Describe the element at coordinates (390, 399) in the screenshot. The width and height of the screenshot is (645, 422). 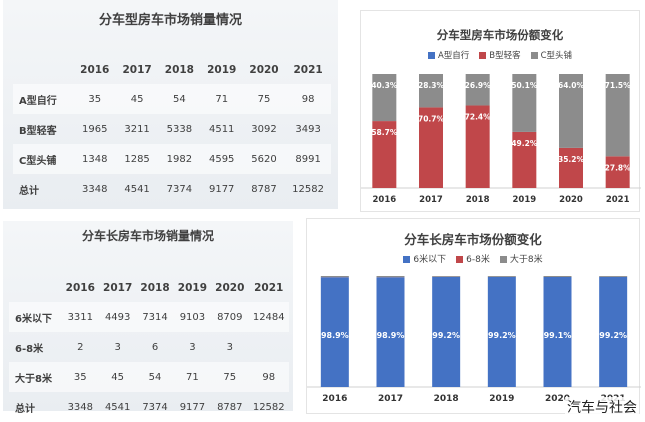
I see `x-tick-label: 2017` at that location.